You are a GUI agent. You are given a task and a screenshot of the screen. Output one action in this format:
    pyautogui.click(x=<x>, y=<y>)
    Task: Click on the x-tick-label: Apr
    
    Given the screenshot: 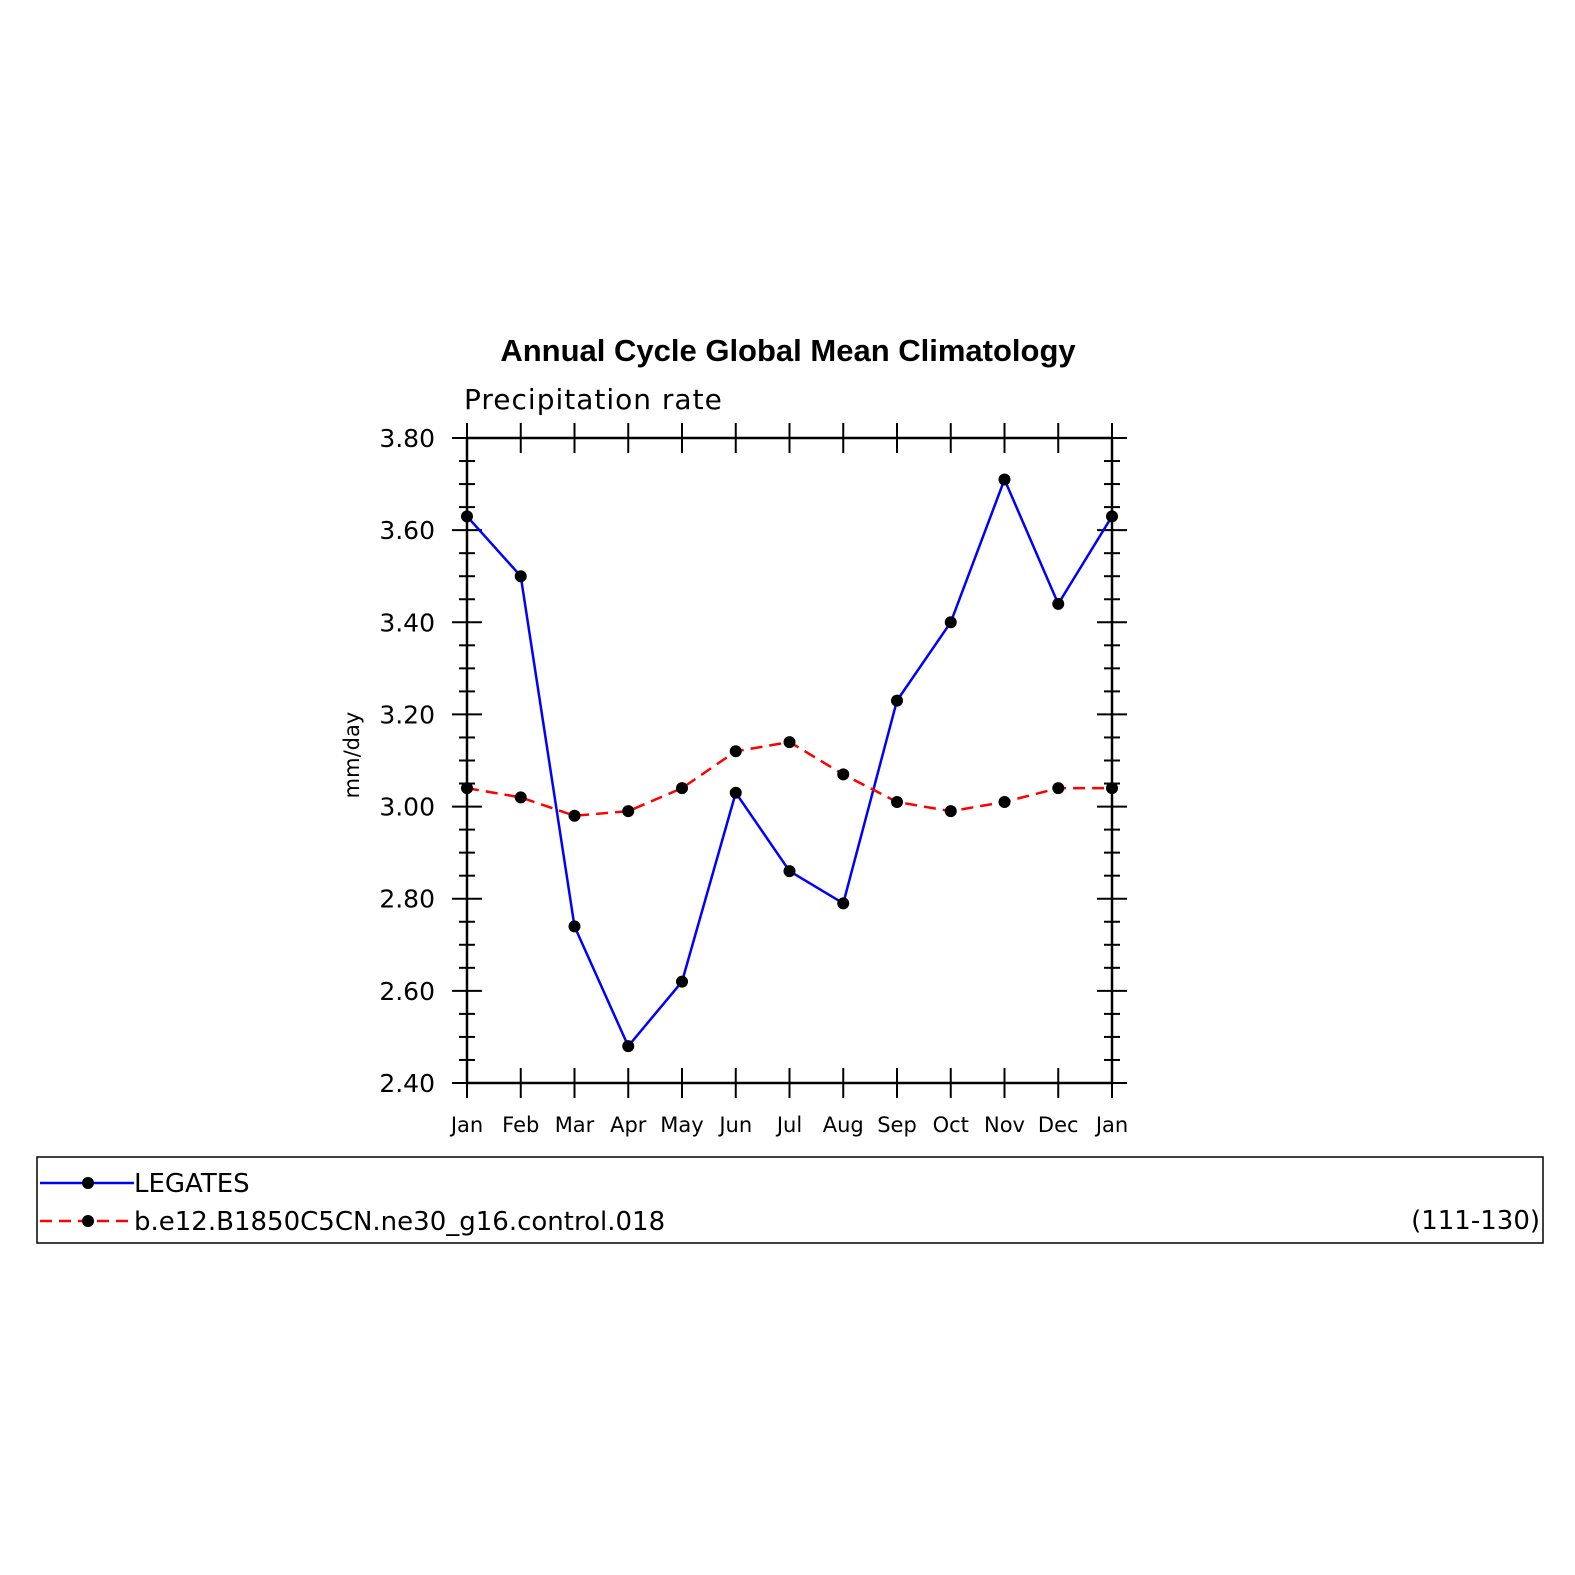 What is the action you would take?
    pyautogui.click(x=628, y=1125)
    